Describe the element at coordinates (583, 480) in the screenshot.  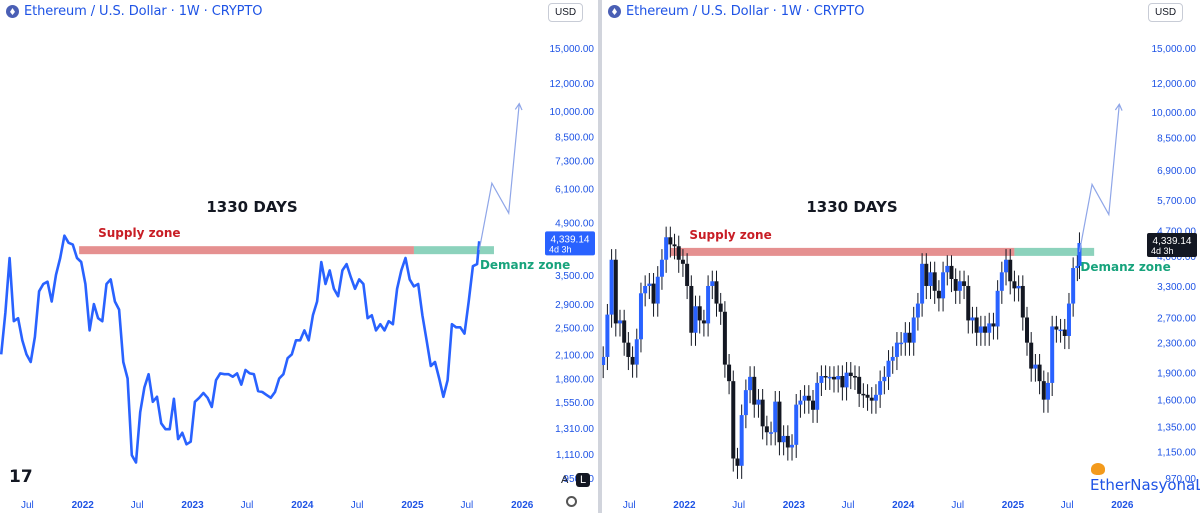
I see `log-scale-button: L` at that location.